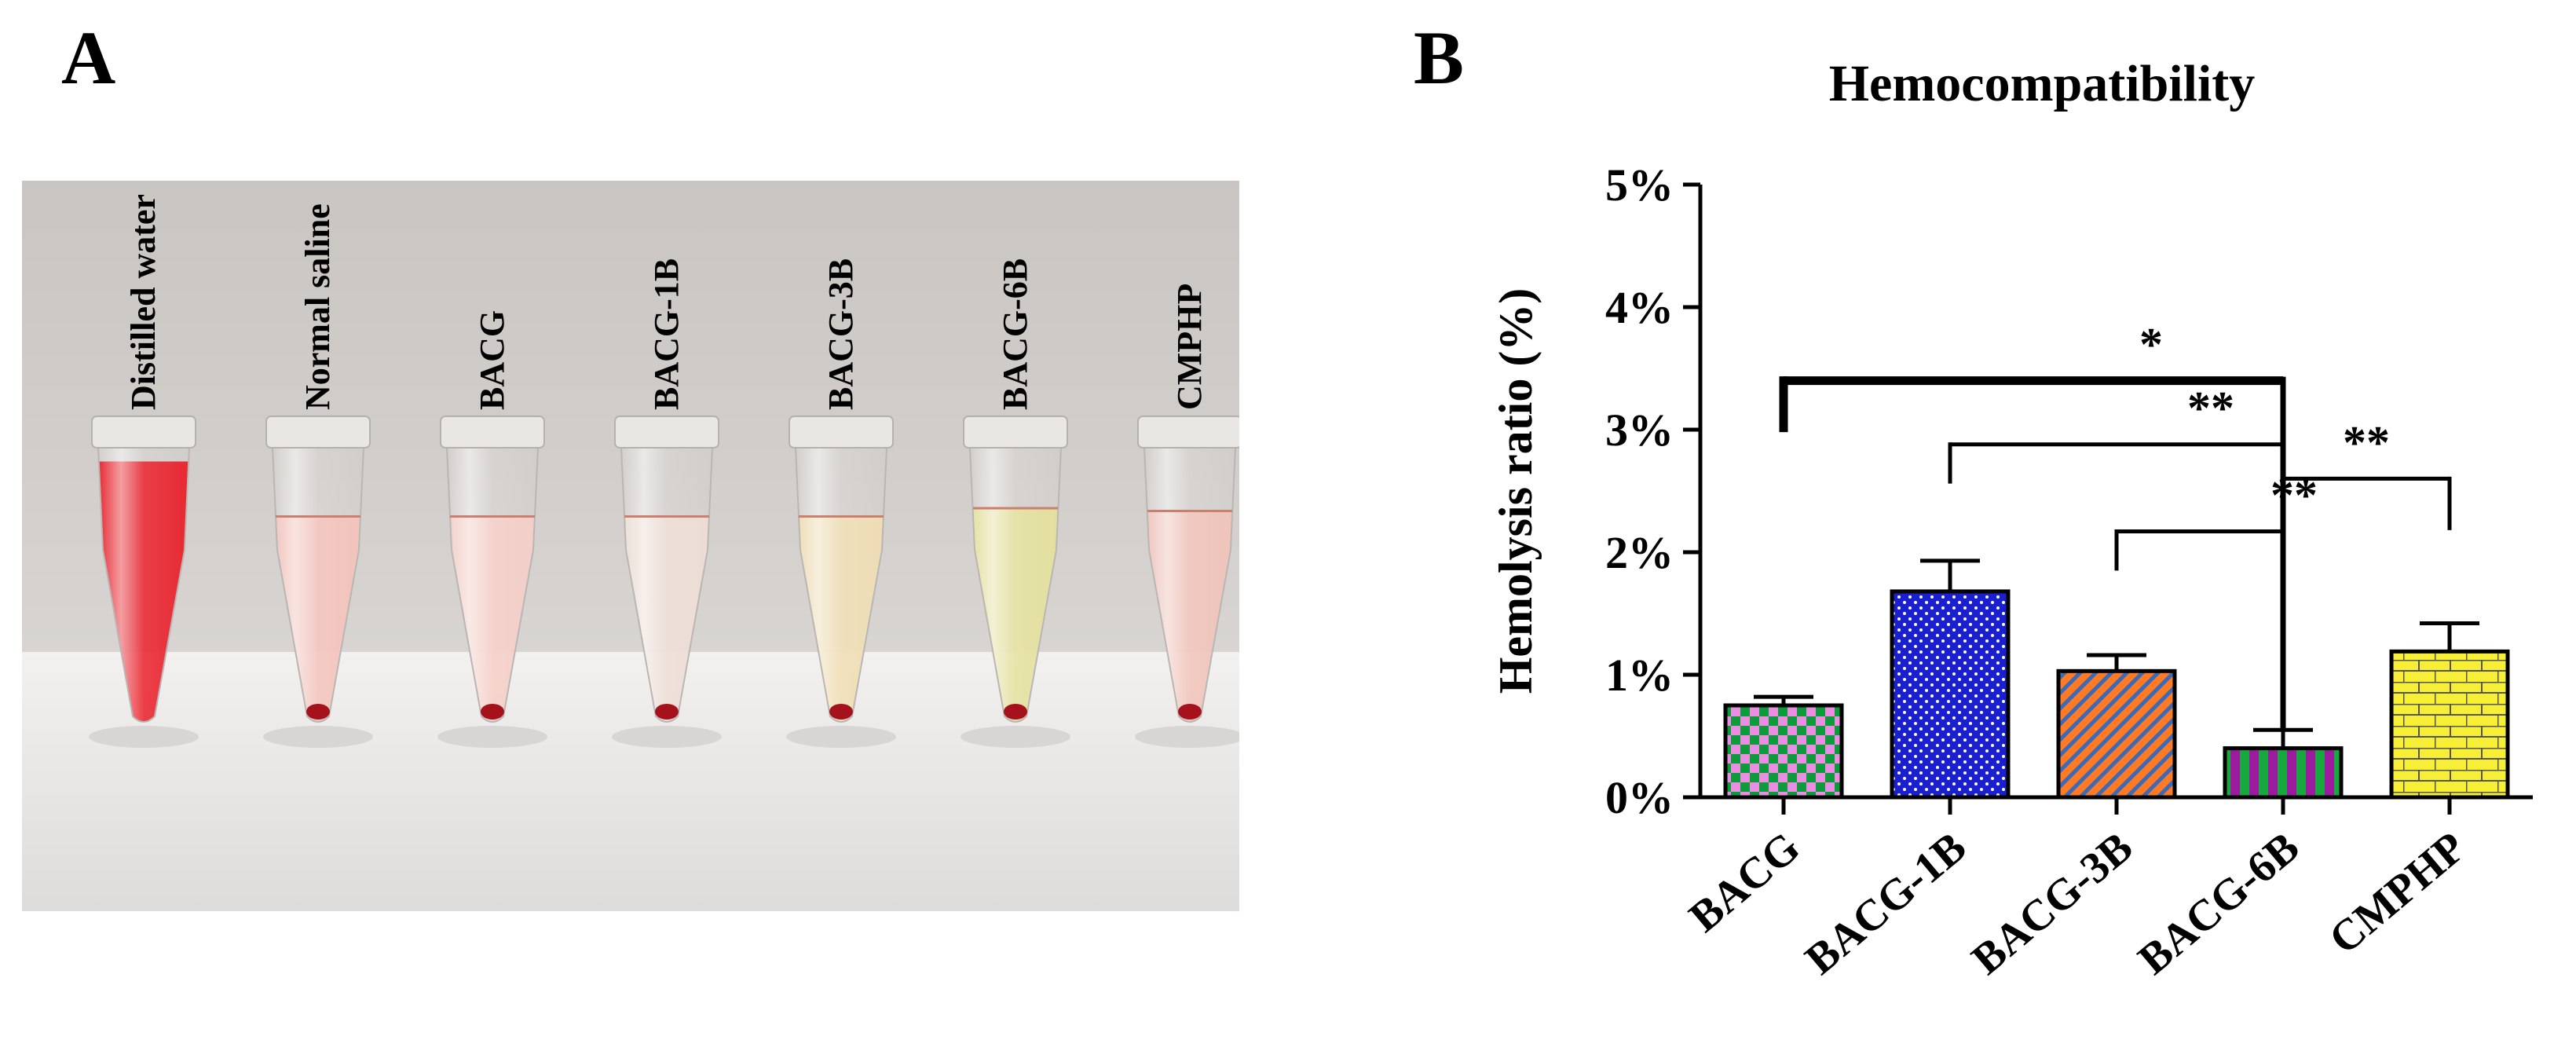 The height and width of the screenshot is (1040, 2576). Describe the element at coordinates (144, 302) in the screenshot. I see `tube-label: Distilled water` at that location.